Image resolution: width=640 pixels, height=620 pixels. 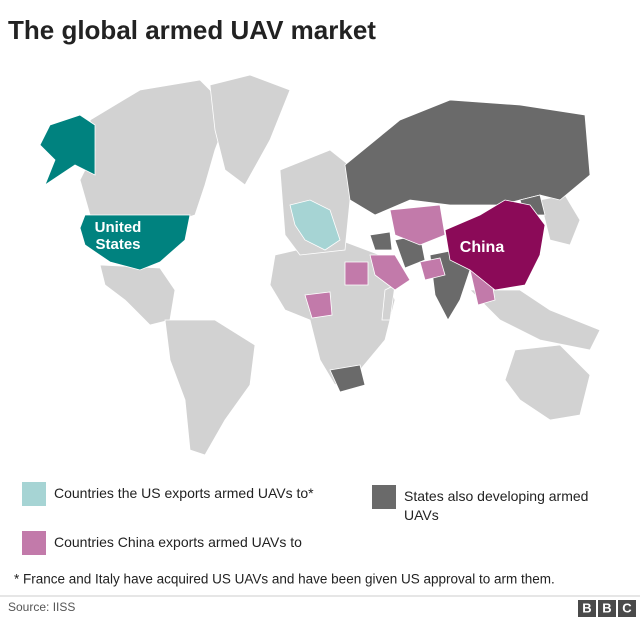 What do you see at coordinates (421, 515) in the screenshot?
I see `legend-line: UAVs` at bounding box center [421, 515].